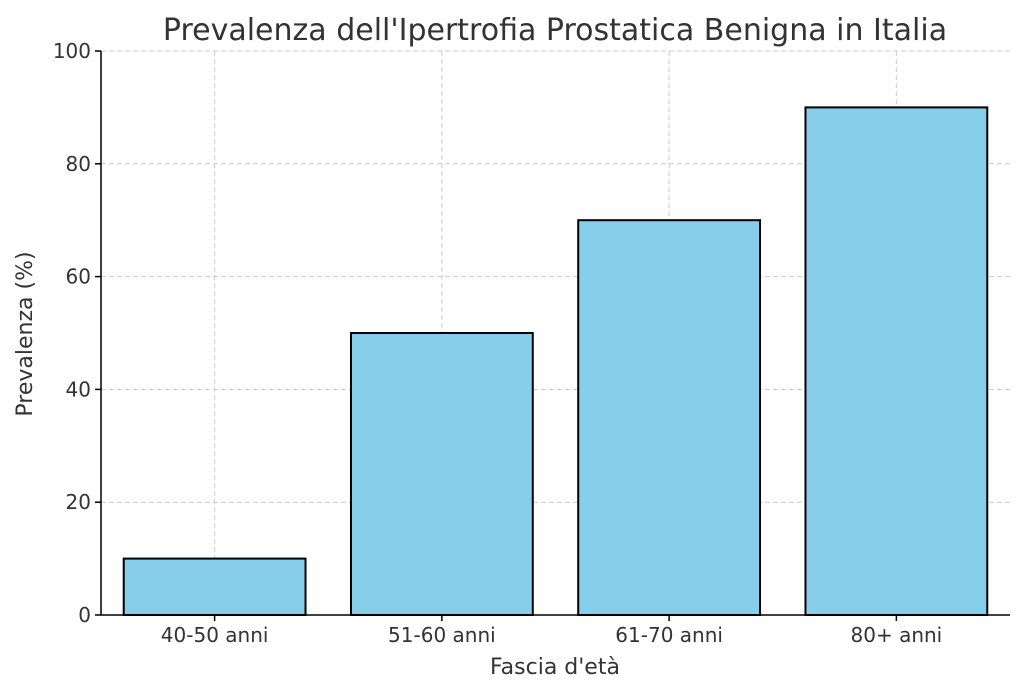 The width and height of the screenshot is (1024, 698). Describe the element at coordinates (214, 586) in the screenshot. I see `bar-40-50-anni` at that location.